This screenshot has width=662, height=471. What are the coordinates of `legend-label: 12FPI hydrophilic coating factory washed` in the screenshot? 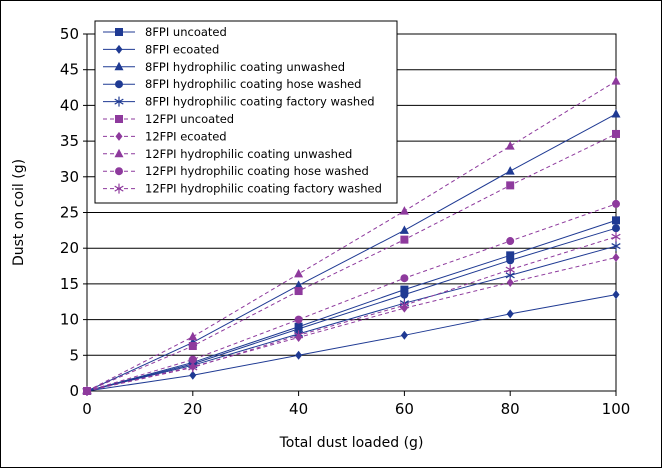 It's located at (263, 189).